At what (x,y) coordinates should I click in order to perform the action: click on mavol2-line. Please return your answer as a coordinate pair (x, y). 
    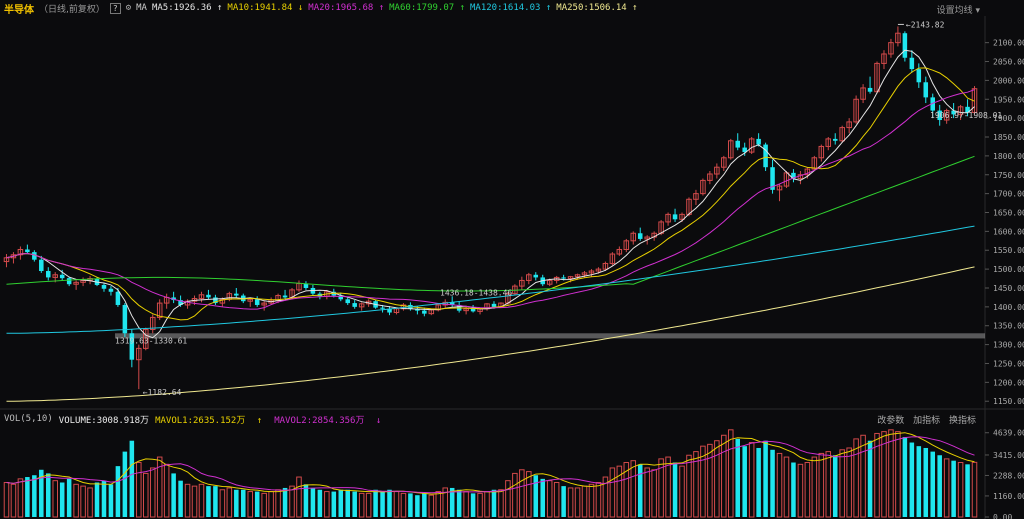
    Looking at the image, I should click on (490, 465).